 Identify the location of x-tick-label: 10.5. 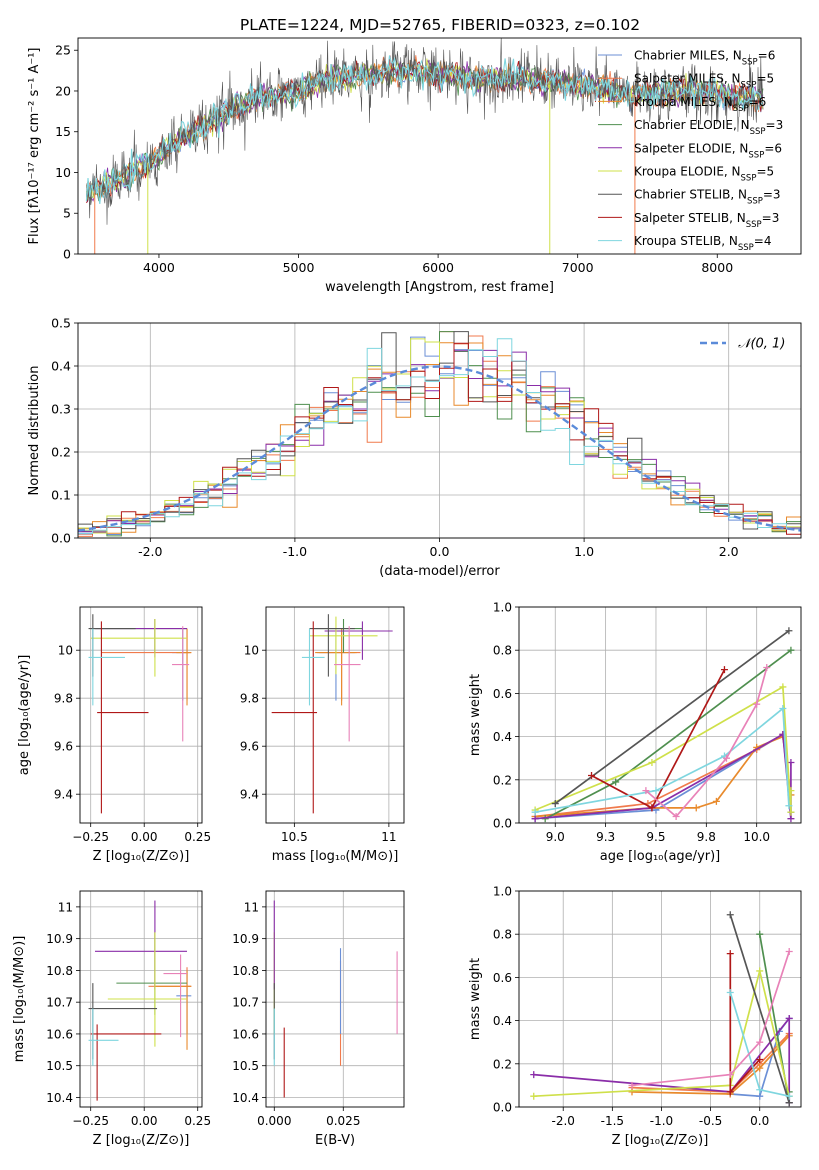
(294, 837).